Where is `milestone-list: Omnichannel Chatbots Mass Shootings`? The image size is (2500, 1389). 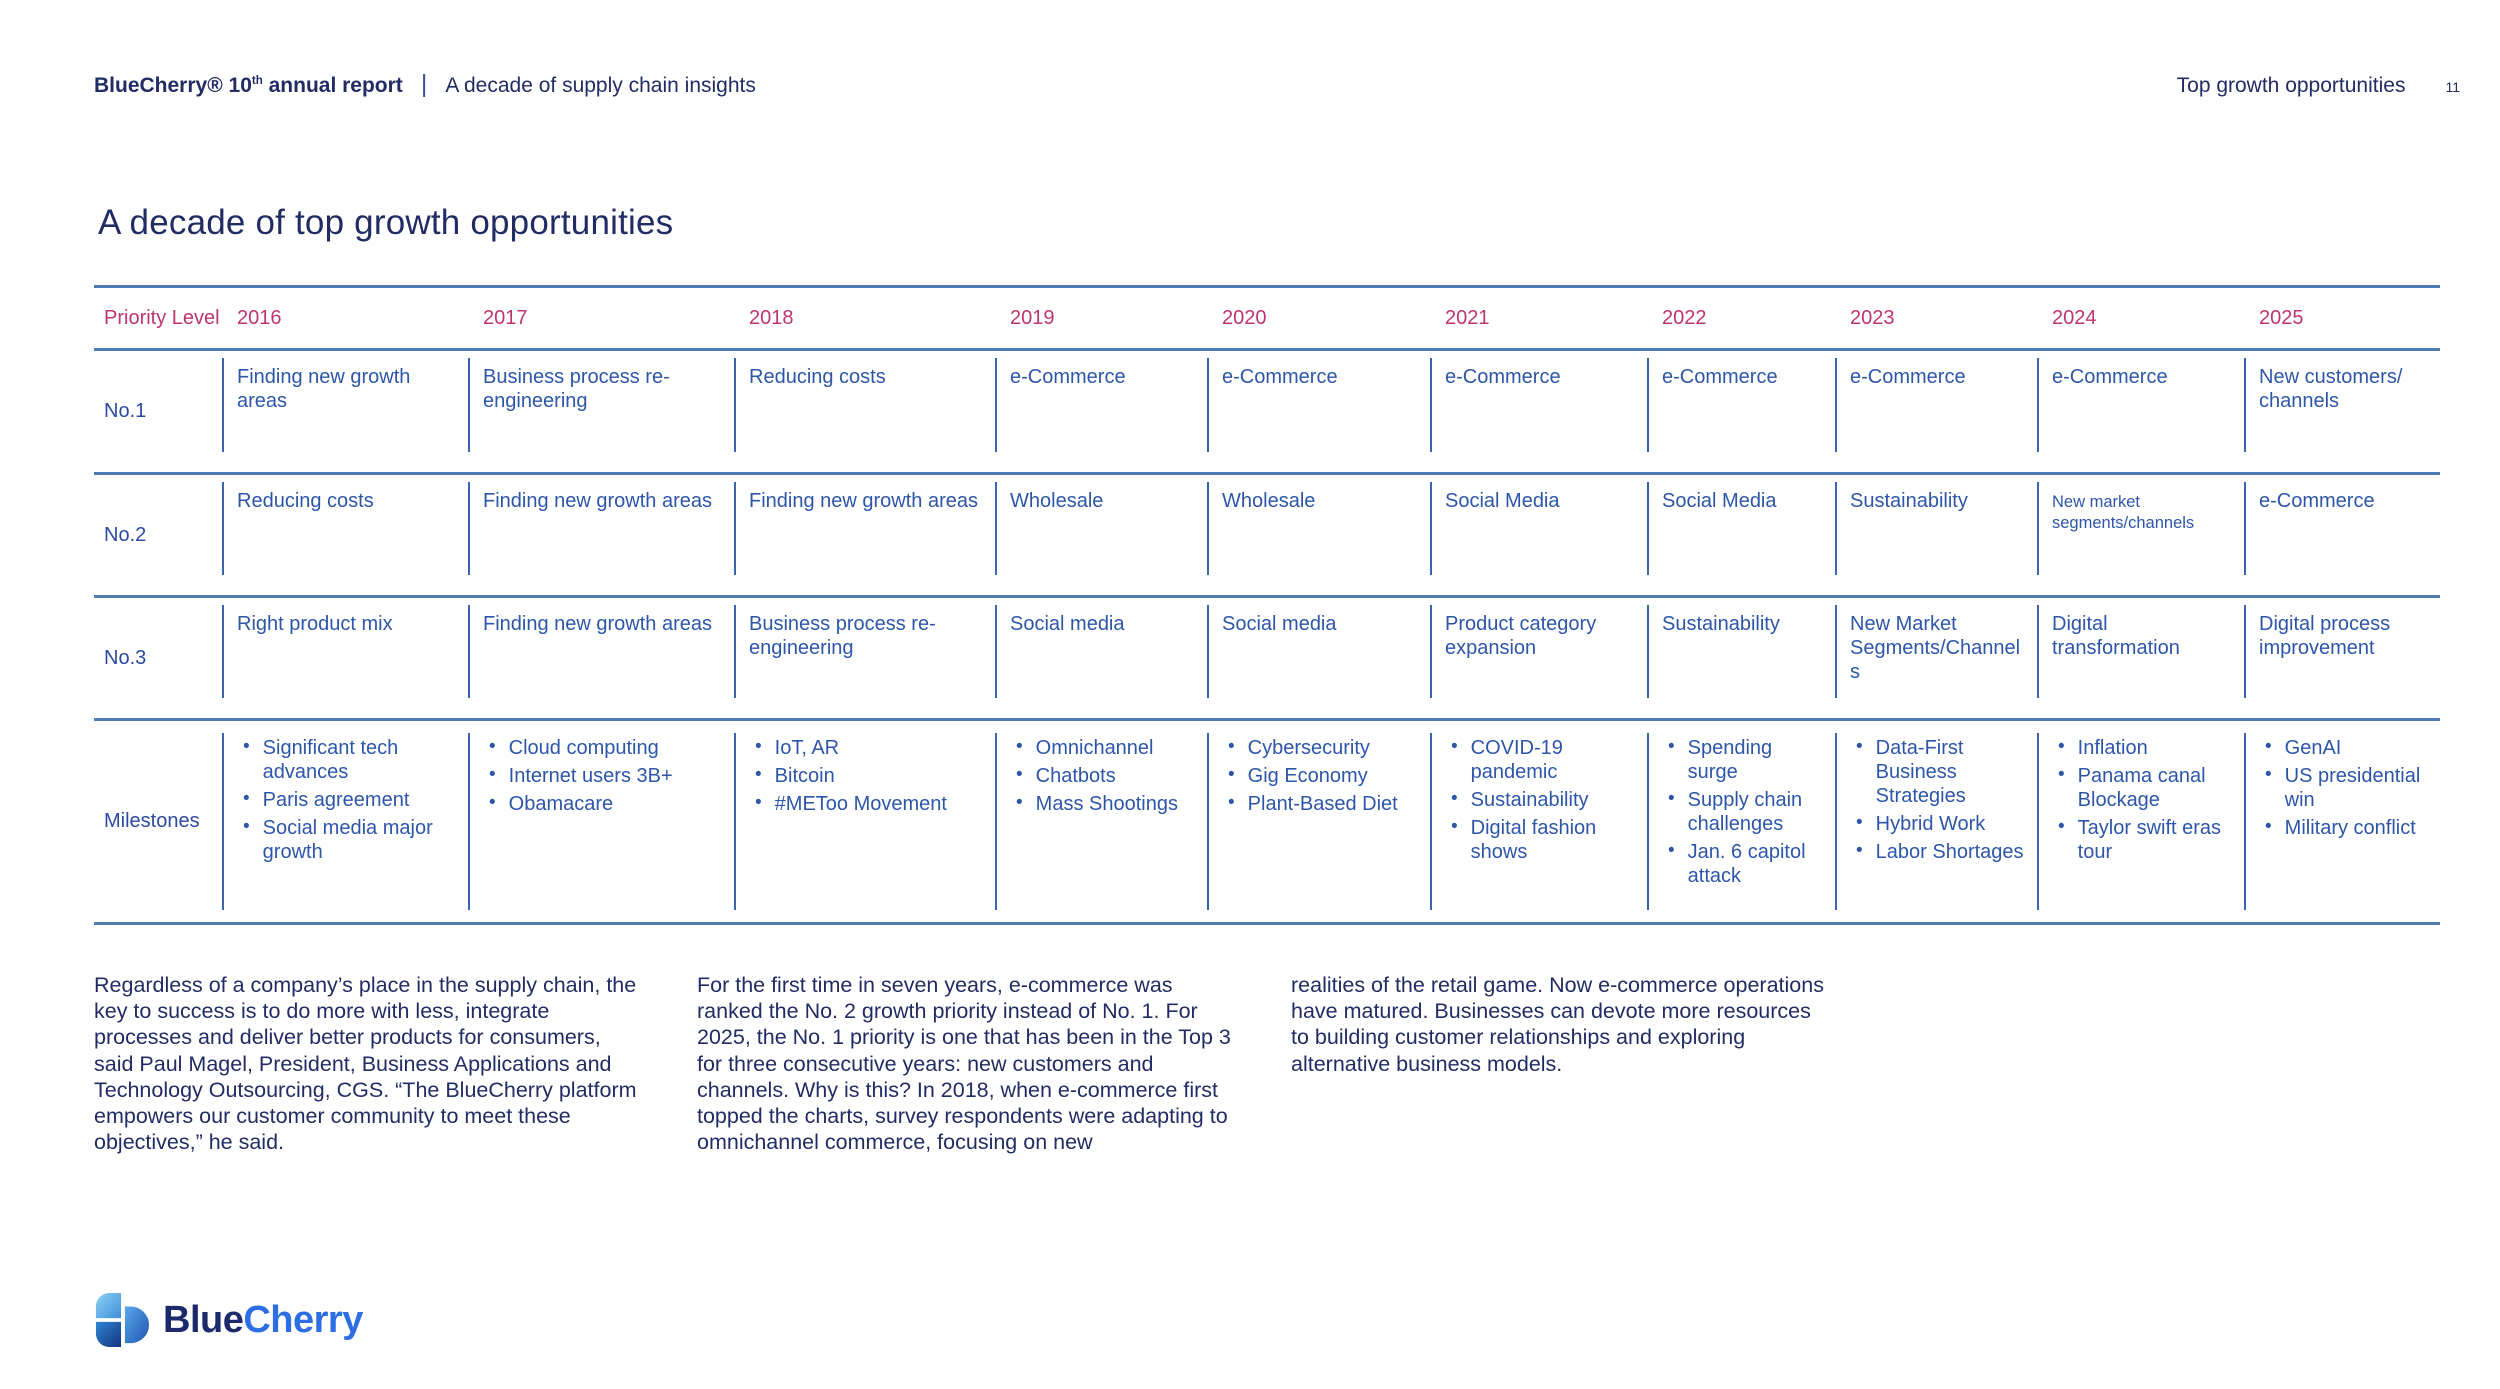 milestone-list: Omnichannel Chatbots Mass Shootings is located at coordinates (1102, 775).